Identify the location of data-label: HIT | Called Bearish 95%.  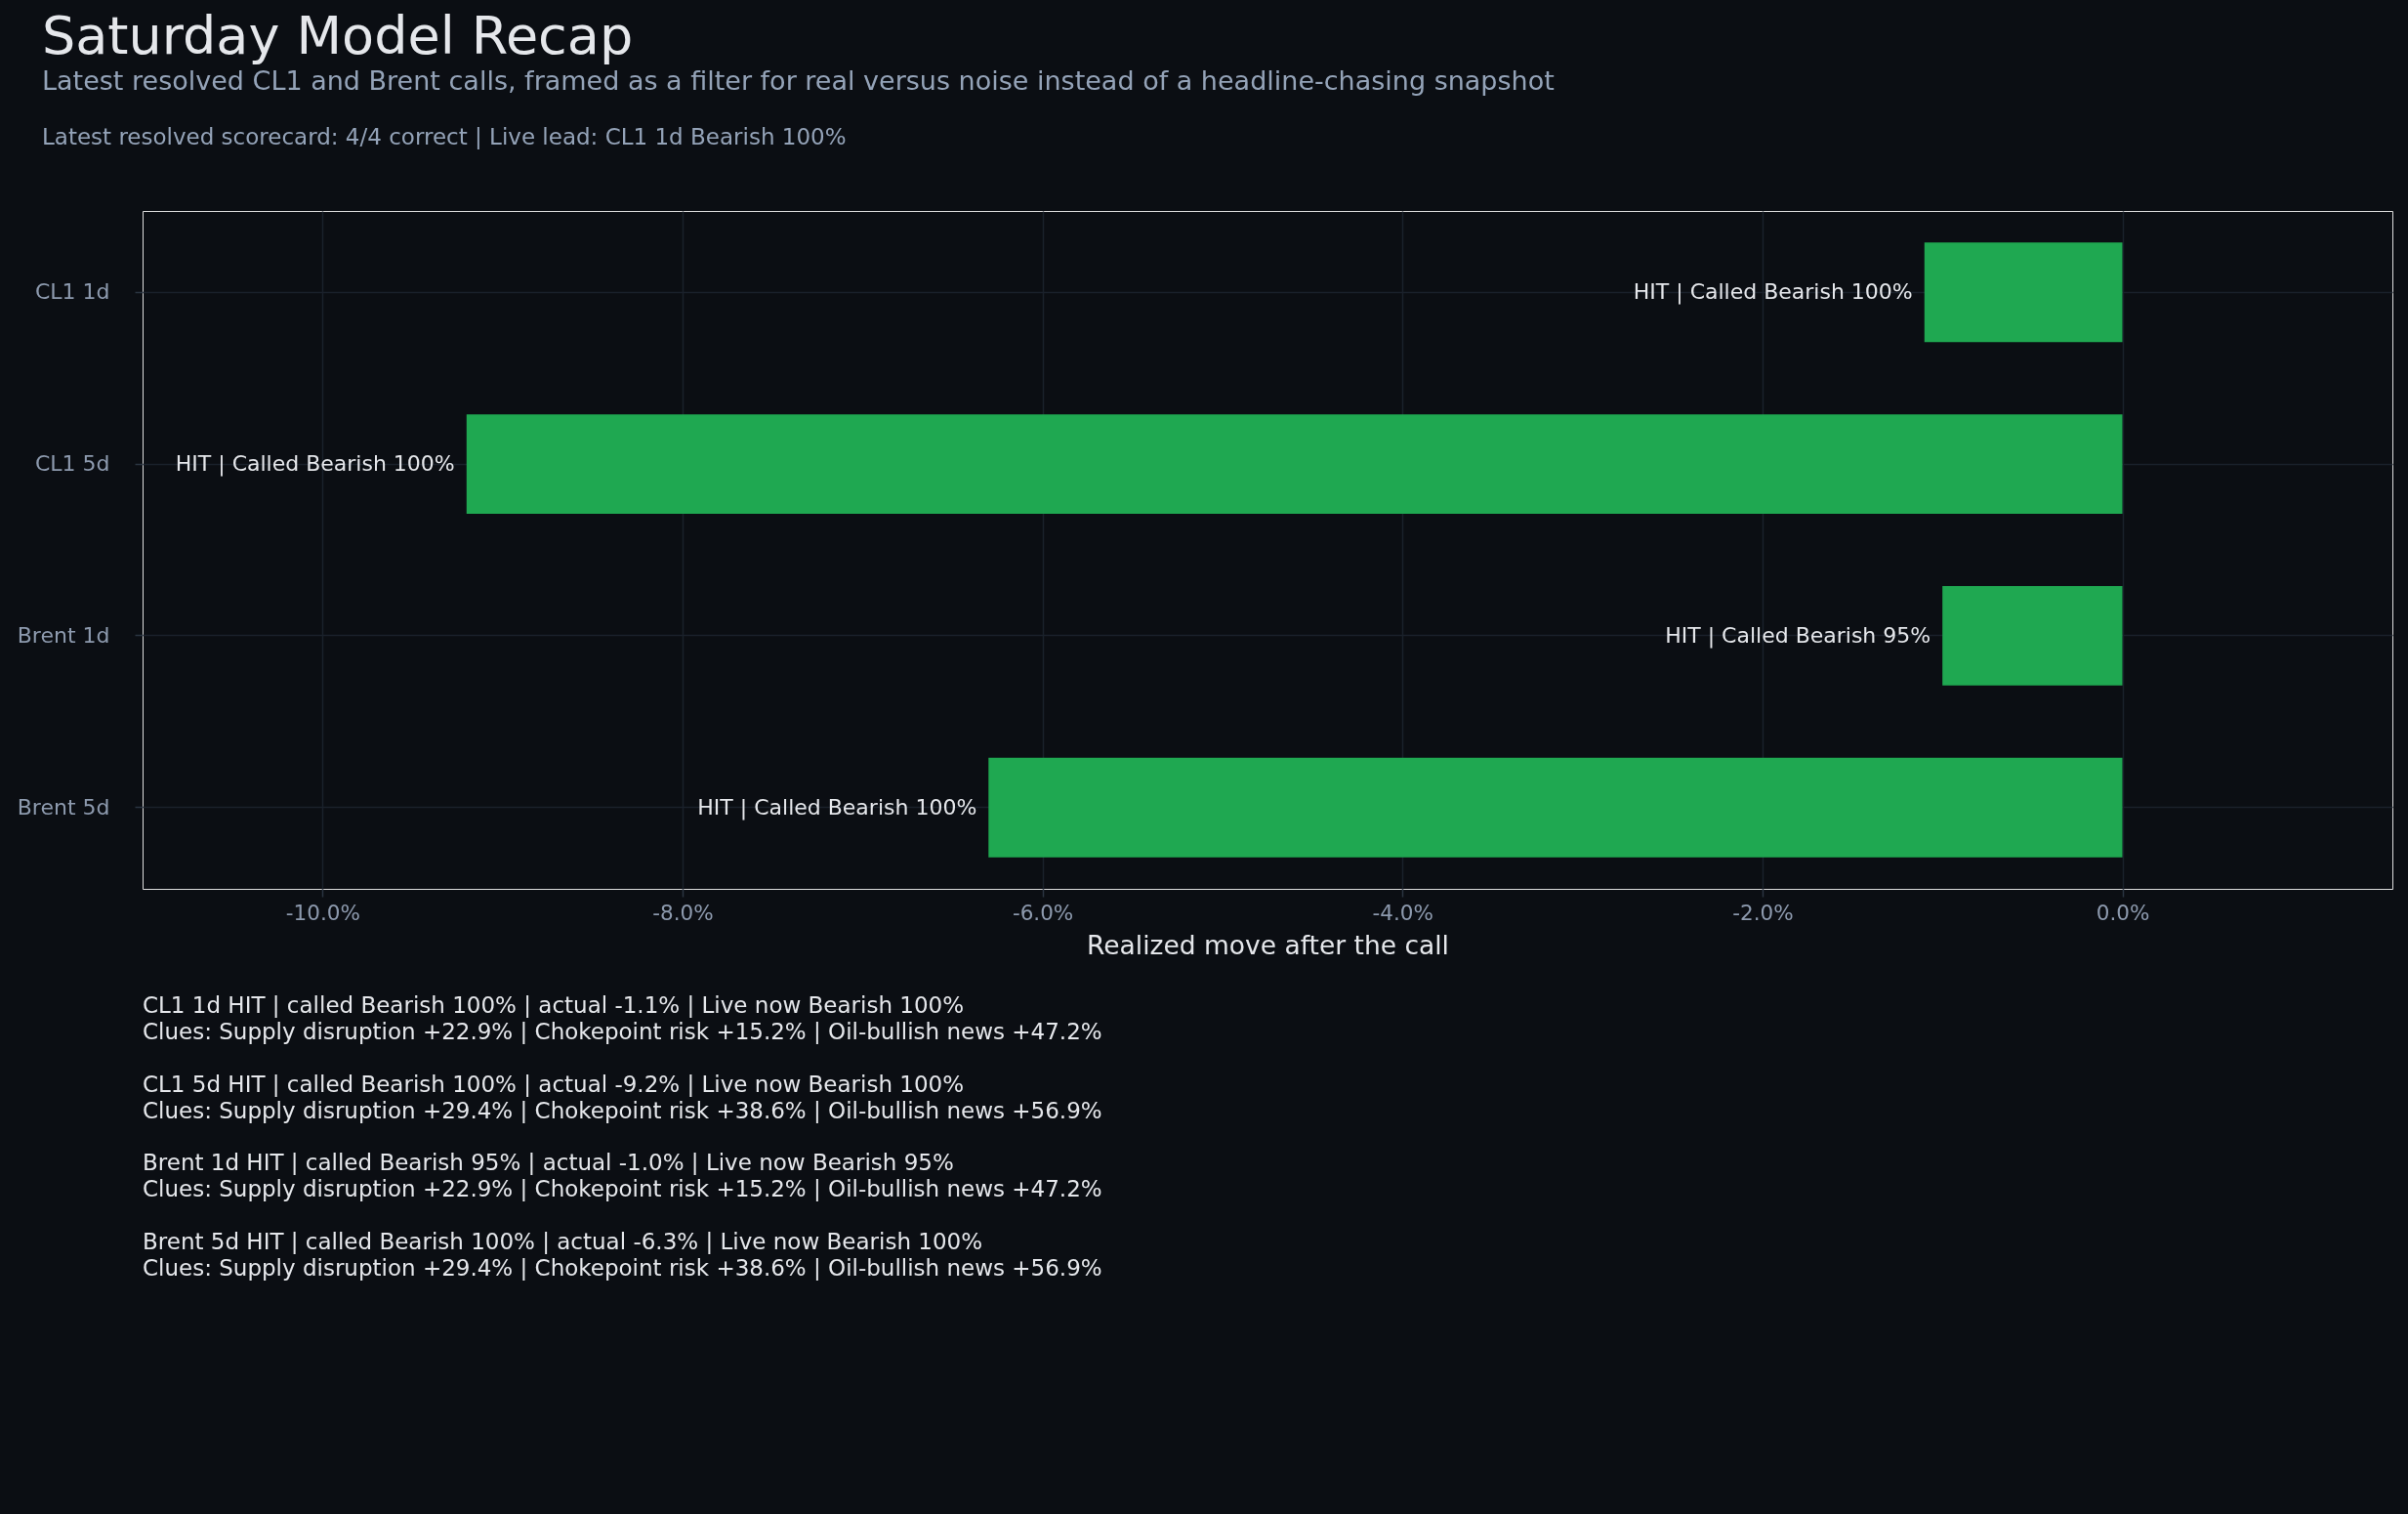
(1798, 635).